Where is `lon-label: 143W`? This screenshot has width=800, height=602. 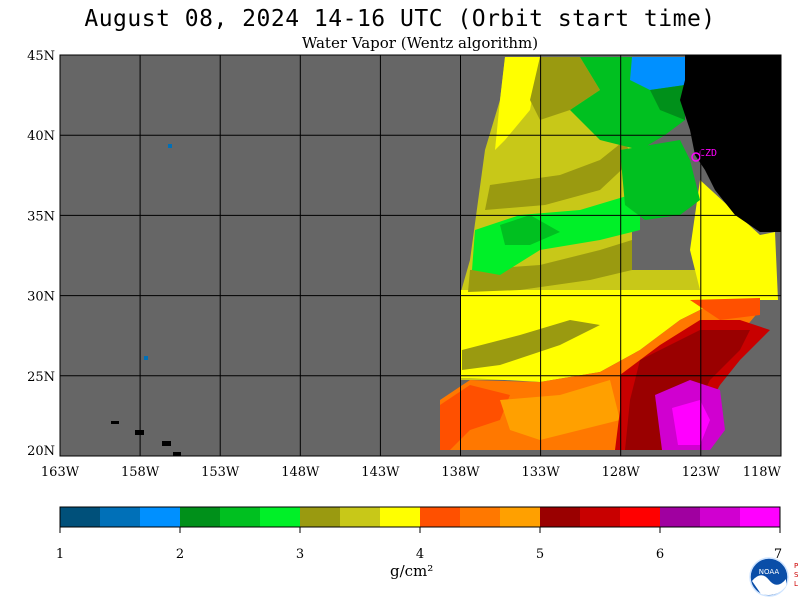
lon-label: 143W is located at coordinates (380, 472).